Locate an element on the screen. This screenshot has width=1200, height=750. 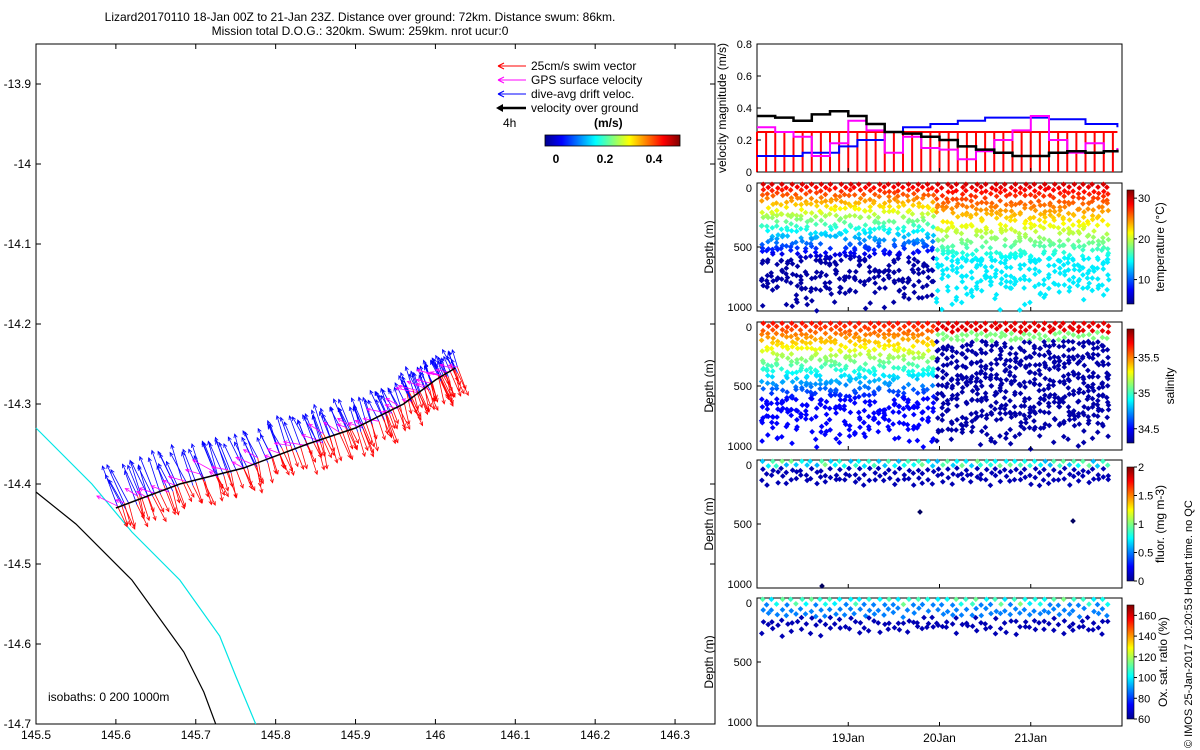
temperature-y-axis: 0 500 1000 is located at coordinates (744, 248).